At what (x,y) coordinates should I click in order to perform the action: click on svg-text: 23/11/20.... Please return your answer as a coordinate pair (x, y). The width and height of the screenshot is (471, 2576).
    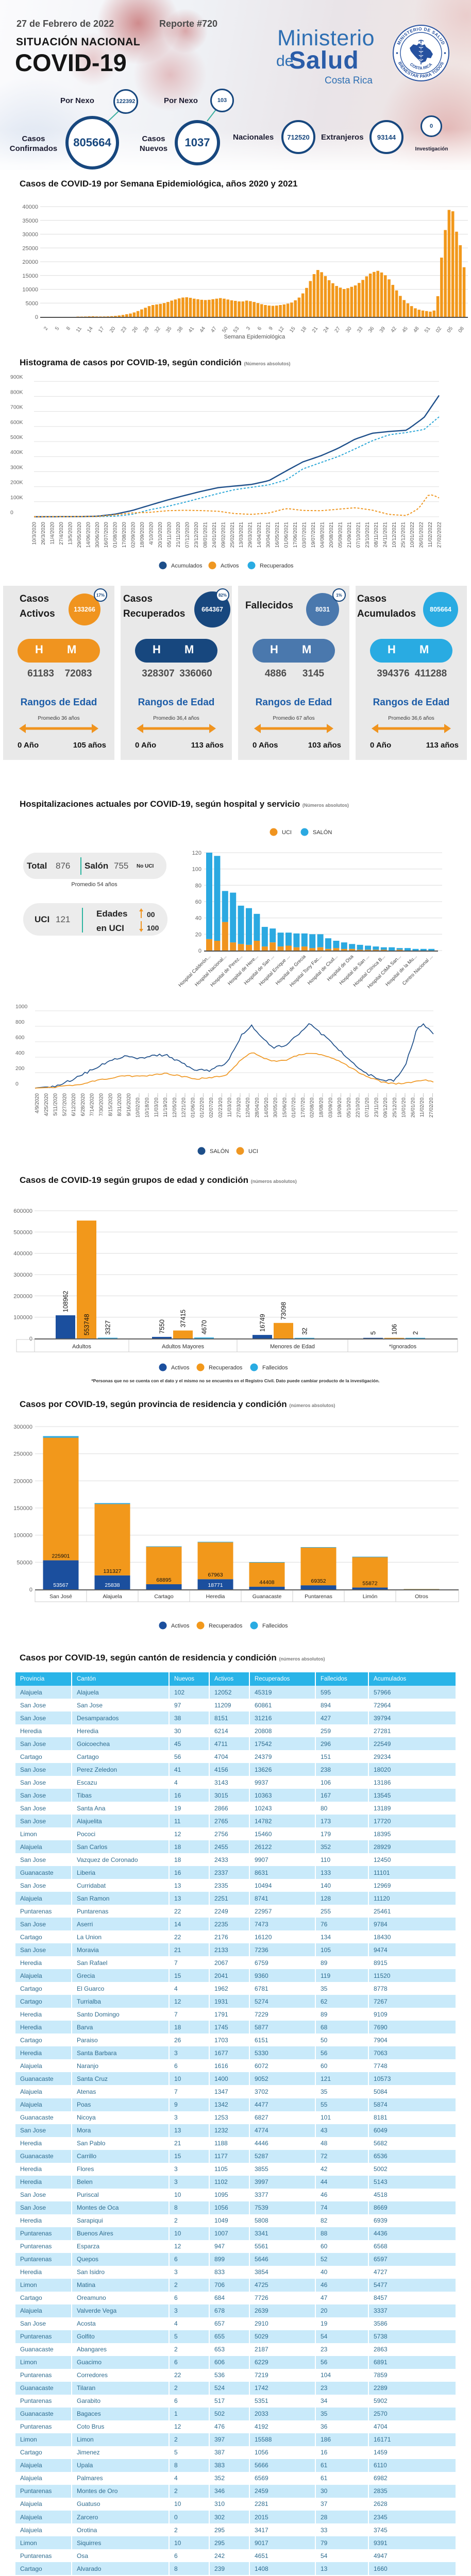
    Looking at the image, I should click on (376, 1105).